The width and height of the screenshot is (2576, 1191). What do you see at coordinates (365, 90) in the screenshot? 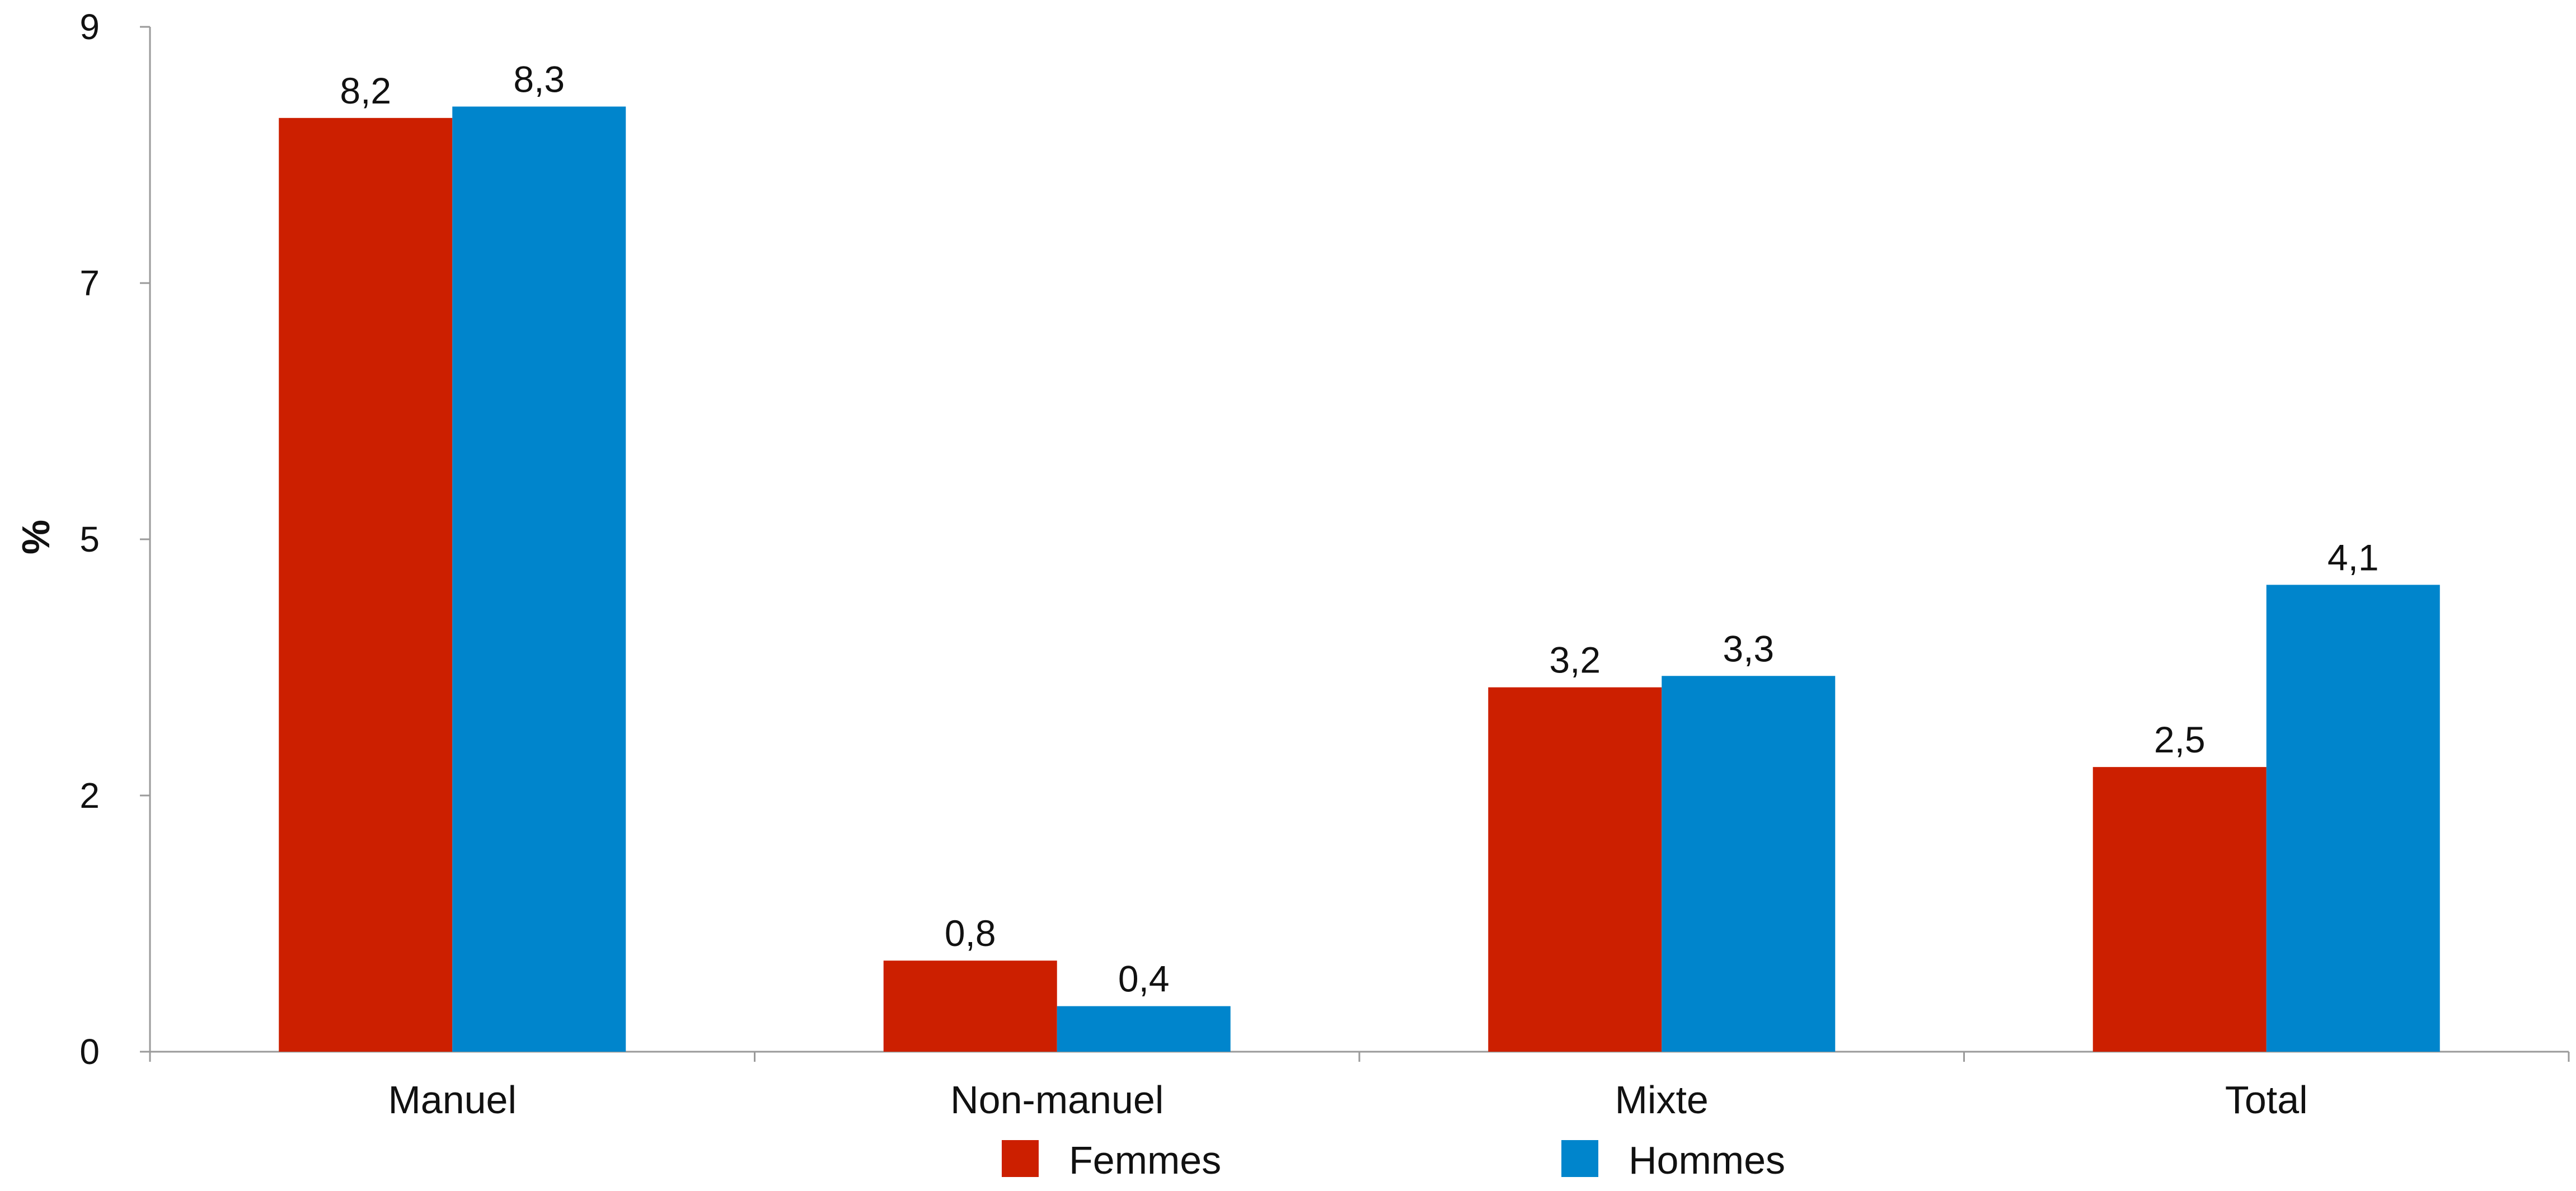
I see `data-label: 8,2` at bounding box center [365, 90].